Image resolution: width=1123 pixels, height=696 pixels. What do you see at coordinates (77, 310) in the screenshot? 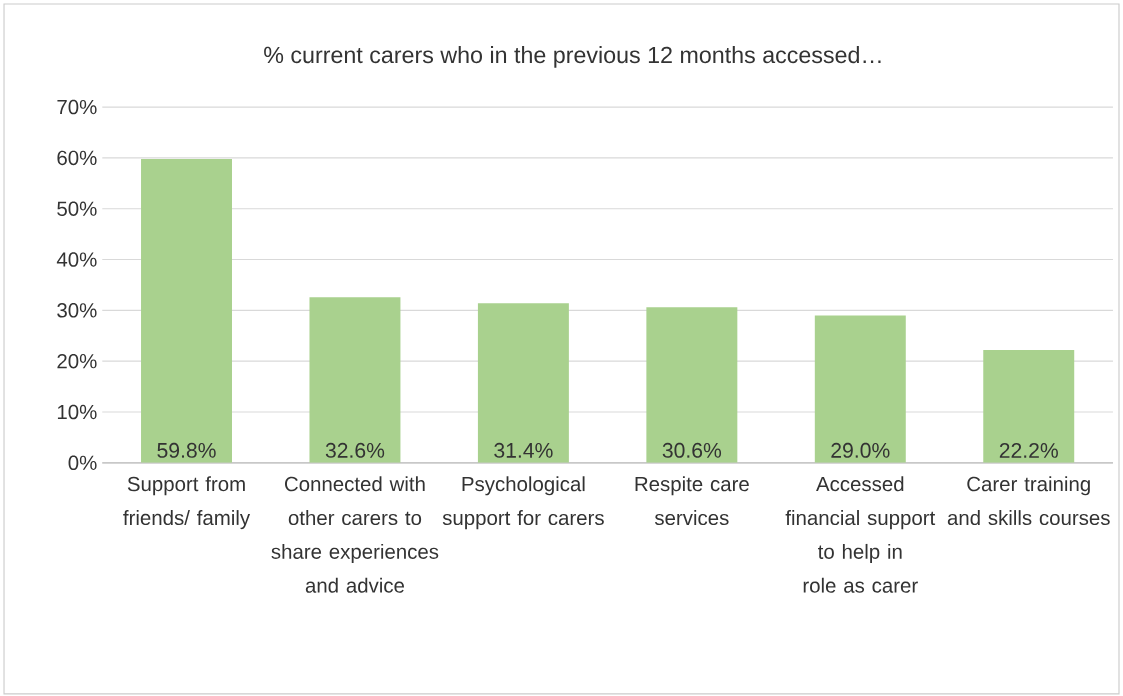
I see `y-tick-label: 30%` at bounding box center [77, 310].